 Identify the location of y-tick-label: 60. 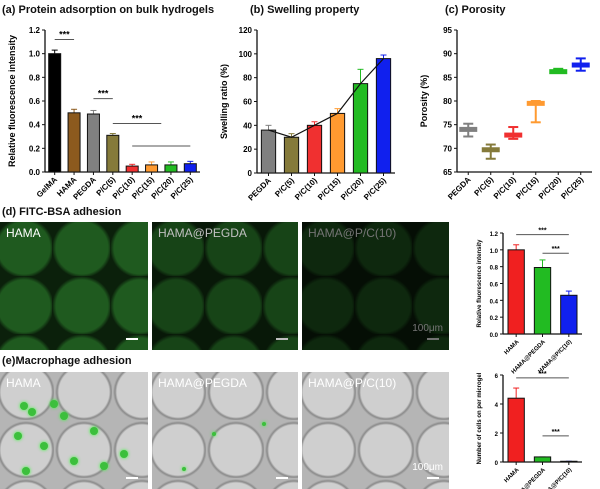
(247, 102).